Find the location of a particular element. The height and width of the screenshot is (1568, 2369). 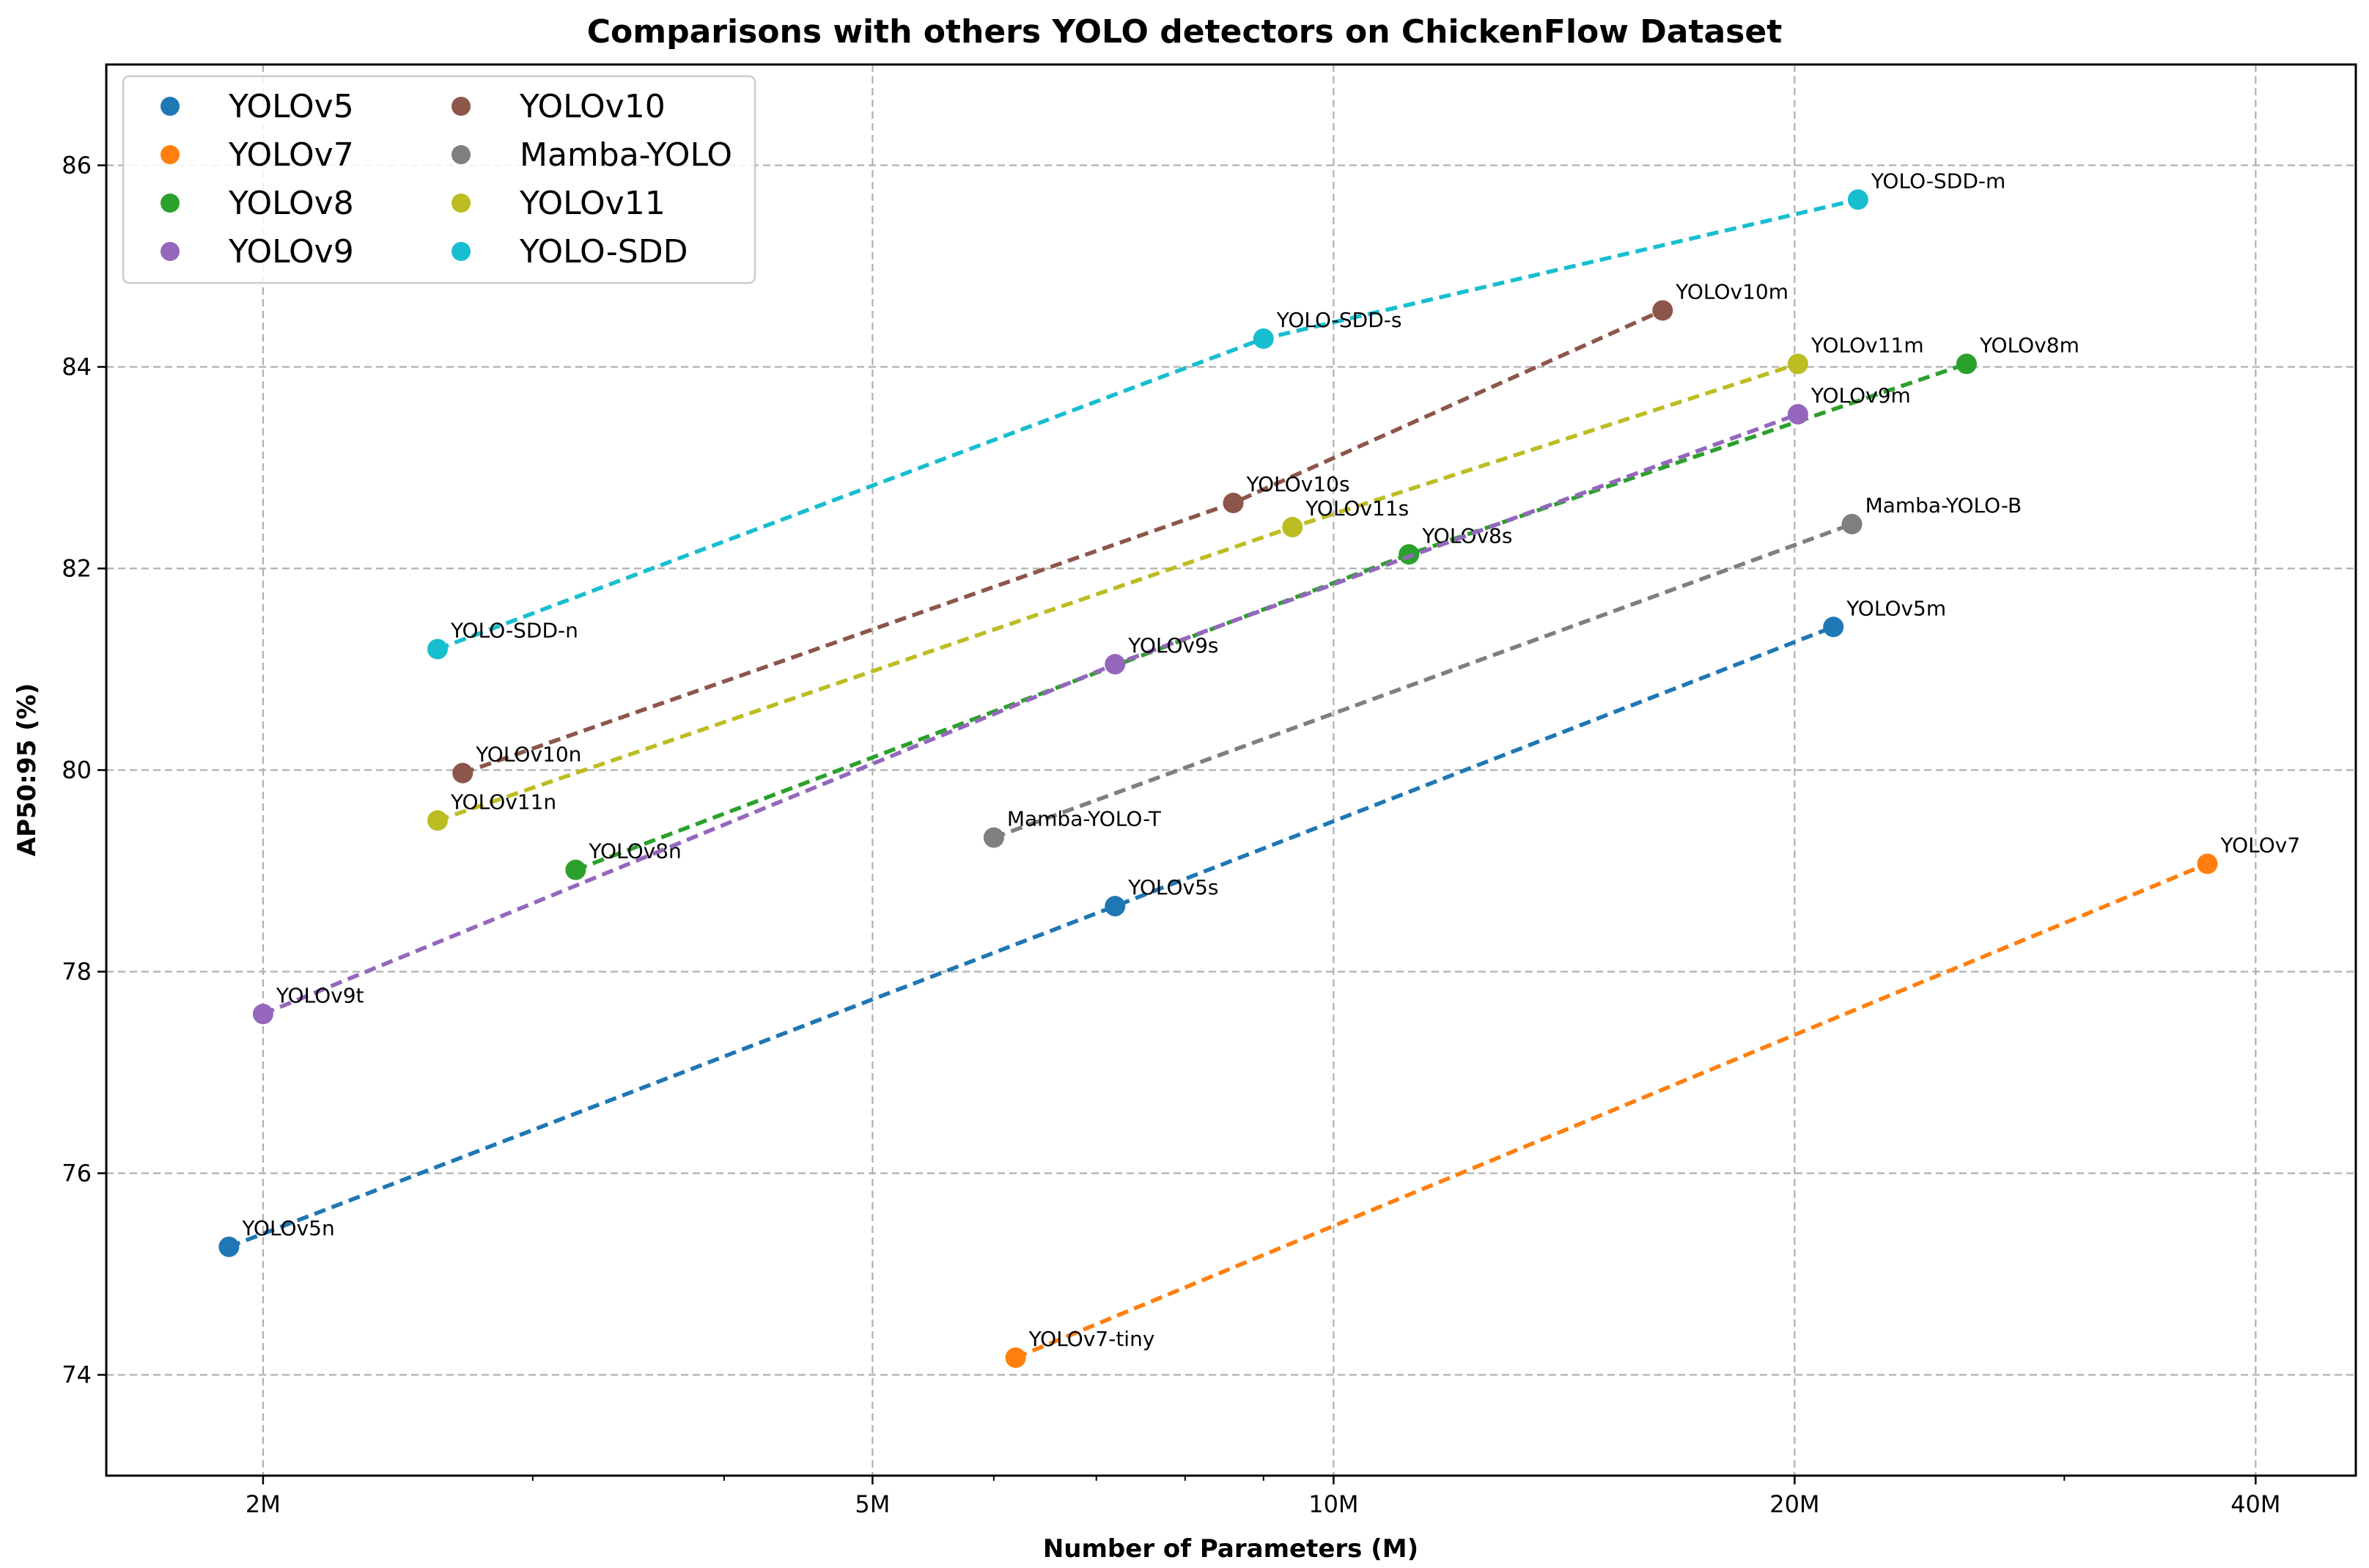

point-label: YOLOv7 is located at coordinates (2260, 845).